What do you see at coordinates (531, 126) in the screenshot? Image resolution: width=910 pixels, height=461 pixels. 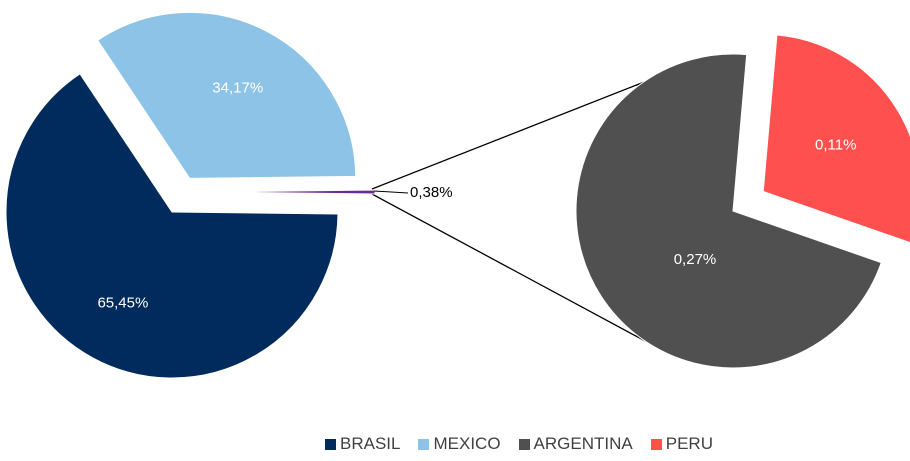 I see `connector-line-top` at bounding box center [531, 126].